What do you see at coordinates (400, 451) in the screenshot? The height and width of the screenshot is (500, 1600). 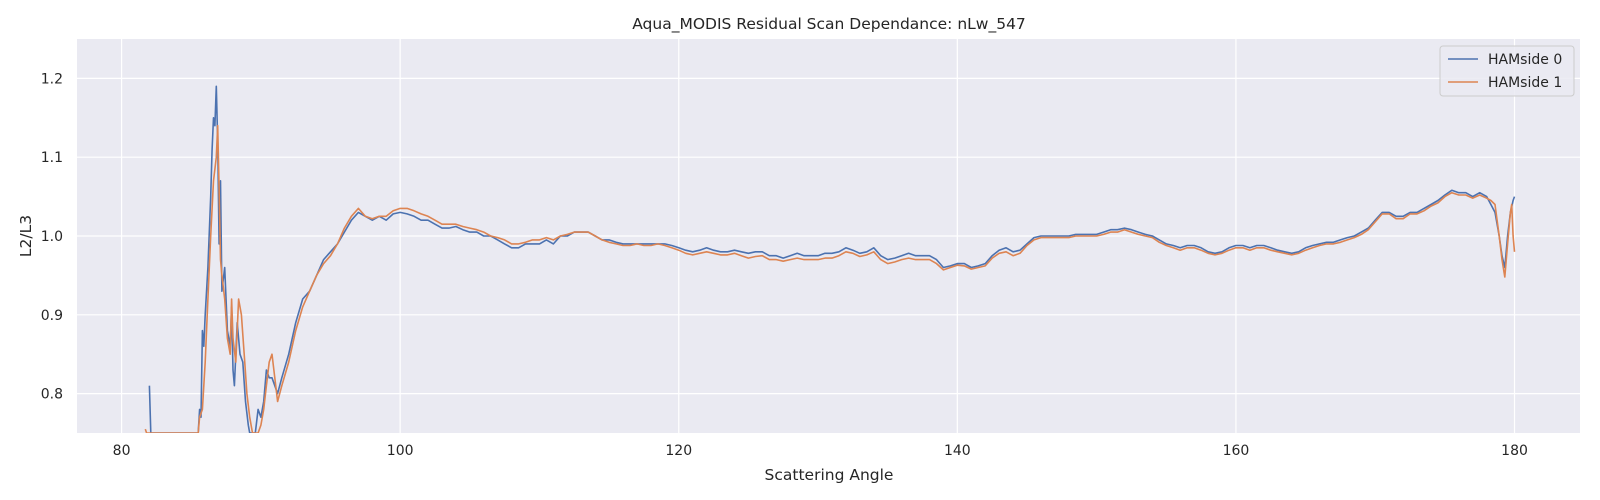 I see `x-tick-label: 100` at bounding box center [400, 451].